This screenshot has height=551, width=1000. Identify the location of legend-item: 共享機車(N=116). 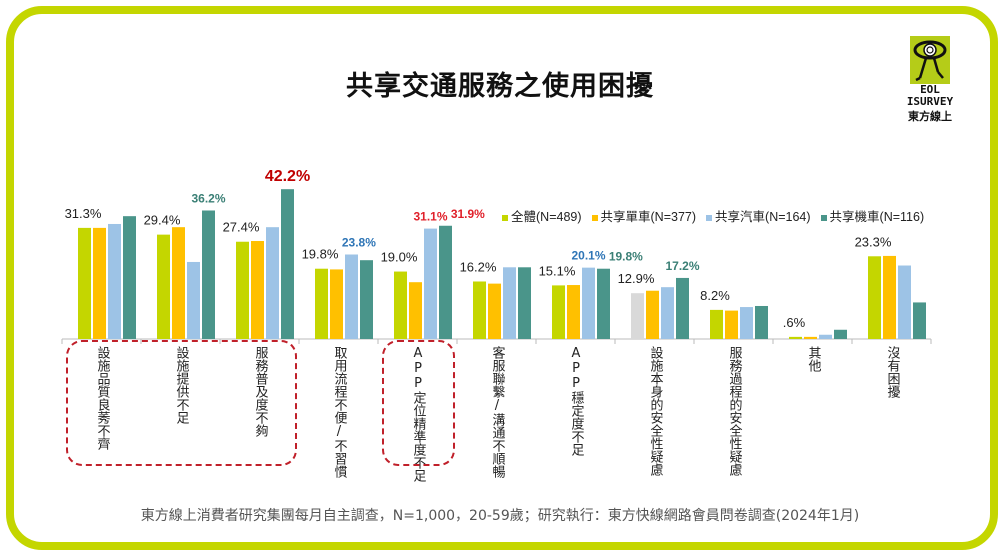
(872, 215).